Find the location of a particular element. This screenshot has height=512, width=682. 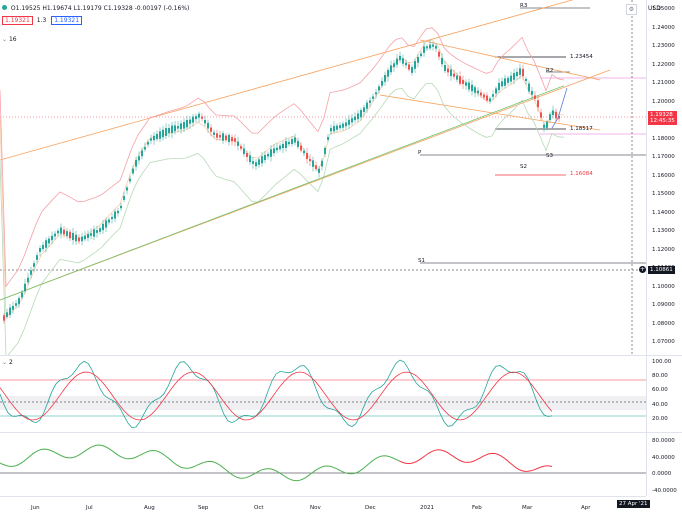

osc1-tick-label: 40.00 is located at coordinates (660, 404).